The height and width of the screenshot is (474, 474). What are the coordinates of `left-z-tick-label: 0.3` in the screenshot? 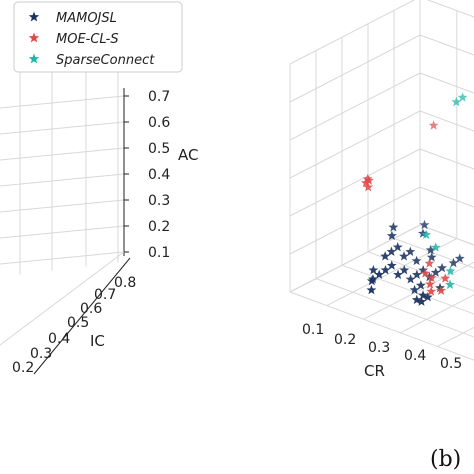 It's located at (159, 201).